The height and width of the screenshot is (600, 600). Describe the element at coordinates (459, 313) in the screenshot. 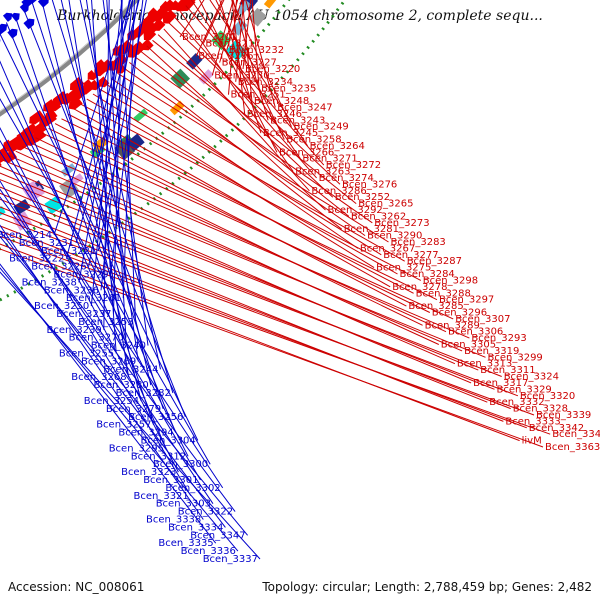

I see `gene-label: Bcen_3296` at that location.